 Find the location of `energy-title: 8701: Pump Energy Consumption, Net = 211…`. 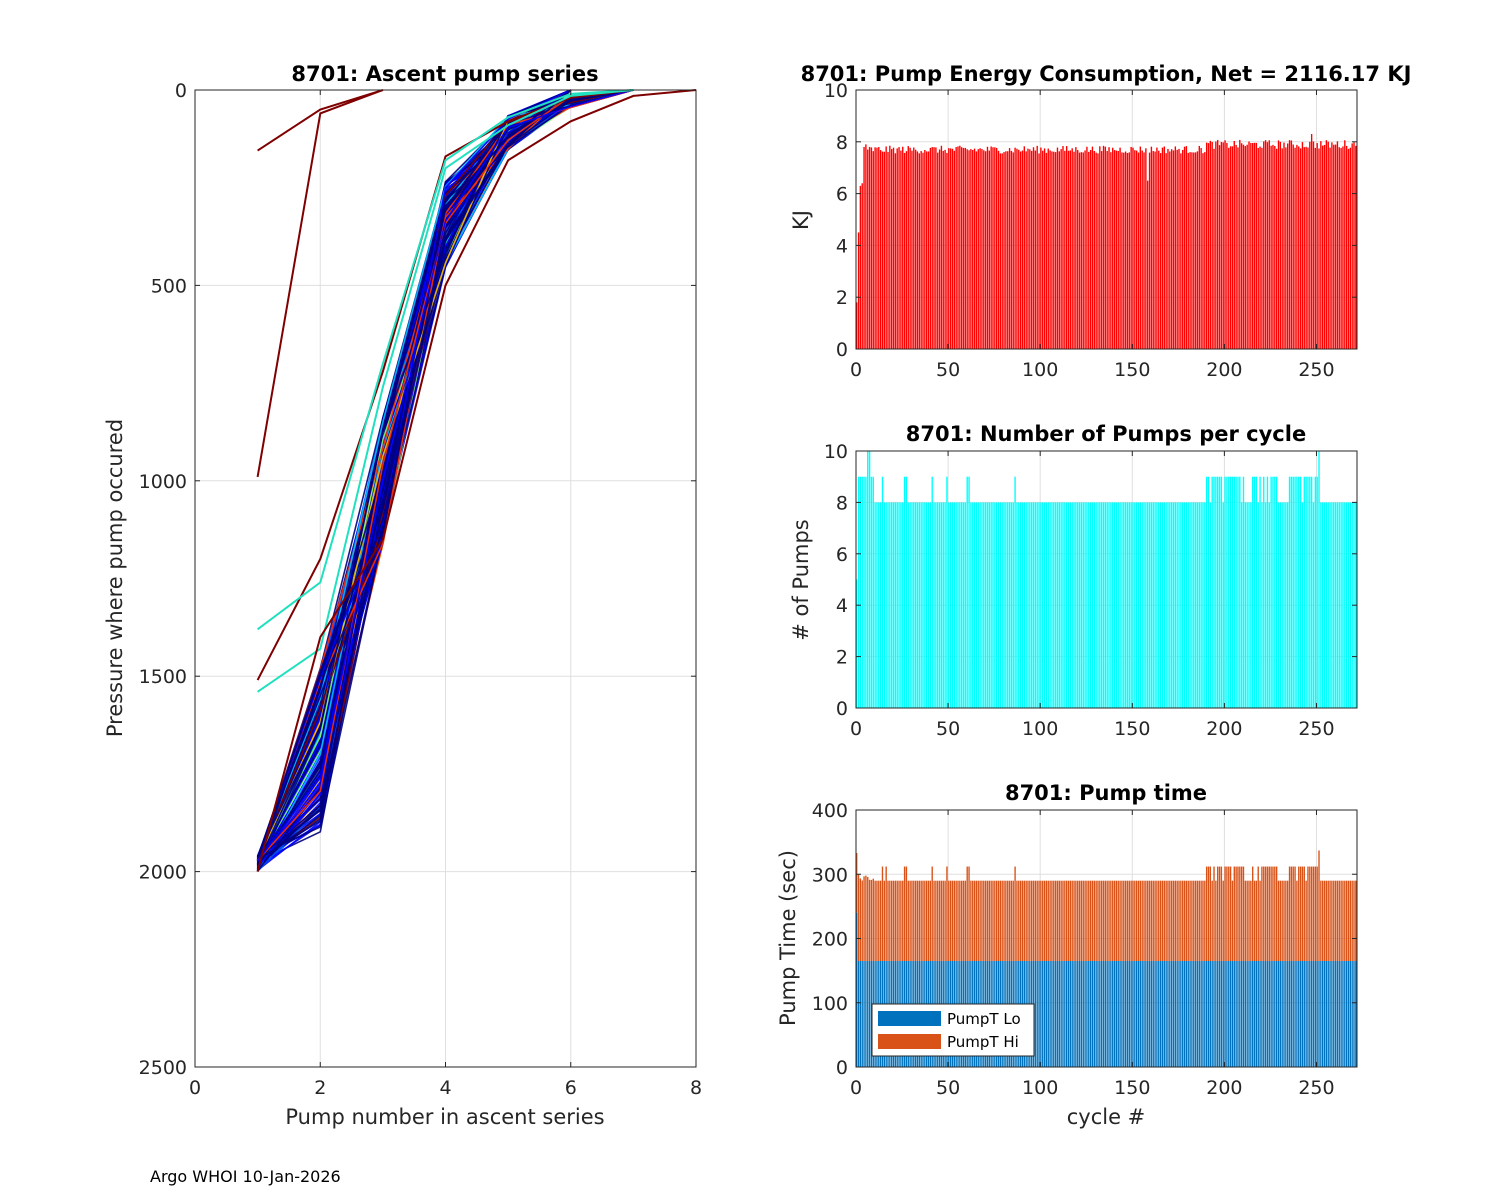

energy-title: 8701: Pump Energy Consumption, Net = 211… is located at coordinates (1106, 74).